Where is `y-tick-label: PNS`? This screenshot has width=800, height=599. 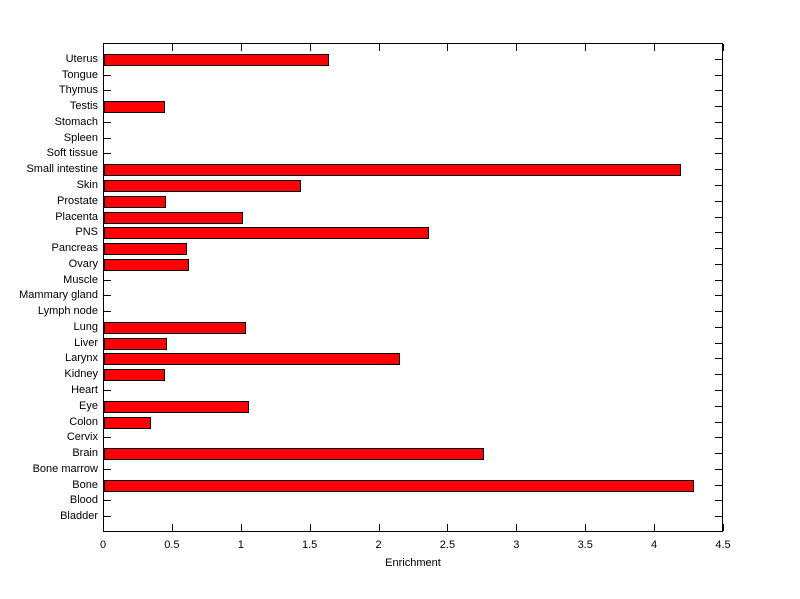
y-tick-label: PNS is located at coordinates (86, 232).